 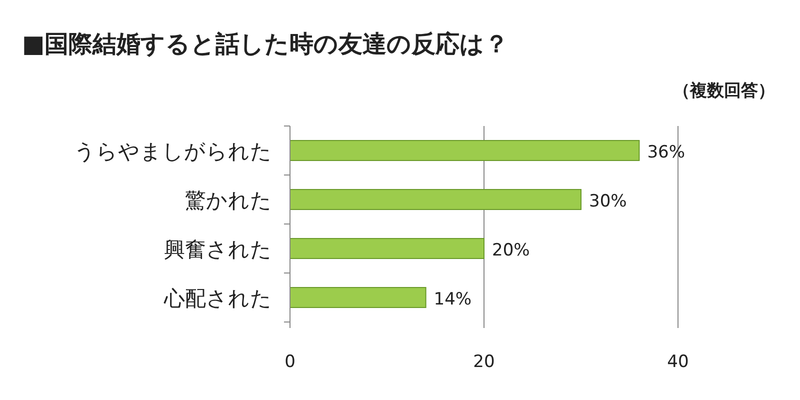 What do you see at coordinates (511, 250) in the screenshot?
I see `data-label: 20%` at bounding box center [511, 250].